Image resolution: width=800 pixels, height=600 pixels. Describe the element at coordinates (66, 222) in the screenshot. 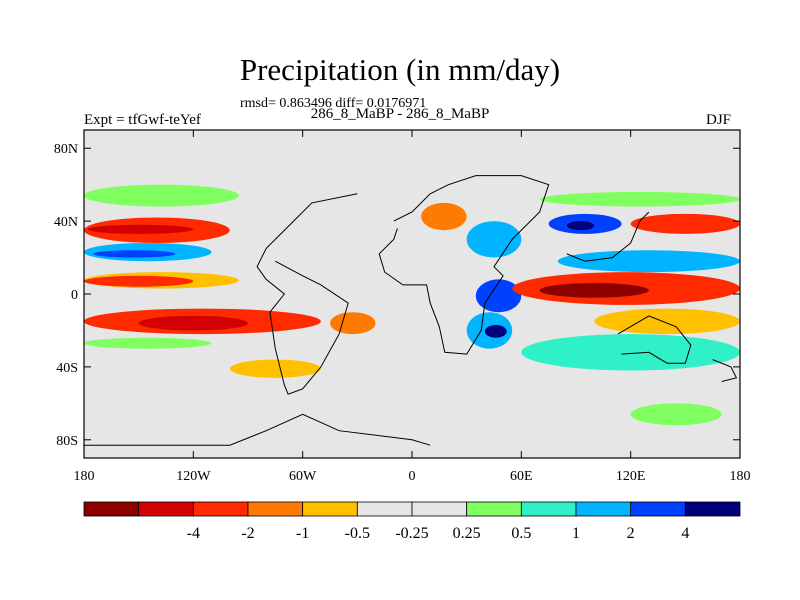

I see `y-tick-label: 40N` at that location.